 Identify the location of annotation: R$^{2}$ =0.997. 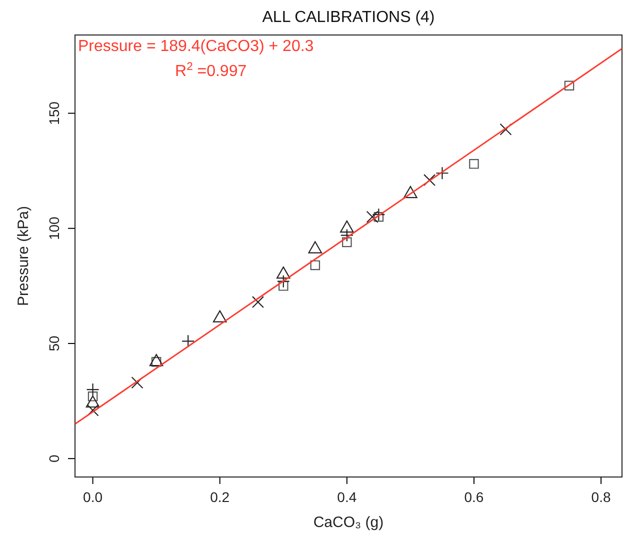
(211, 70).